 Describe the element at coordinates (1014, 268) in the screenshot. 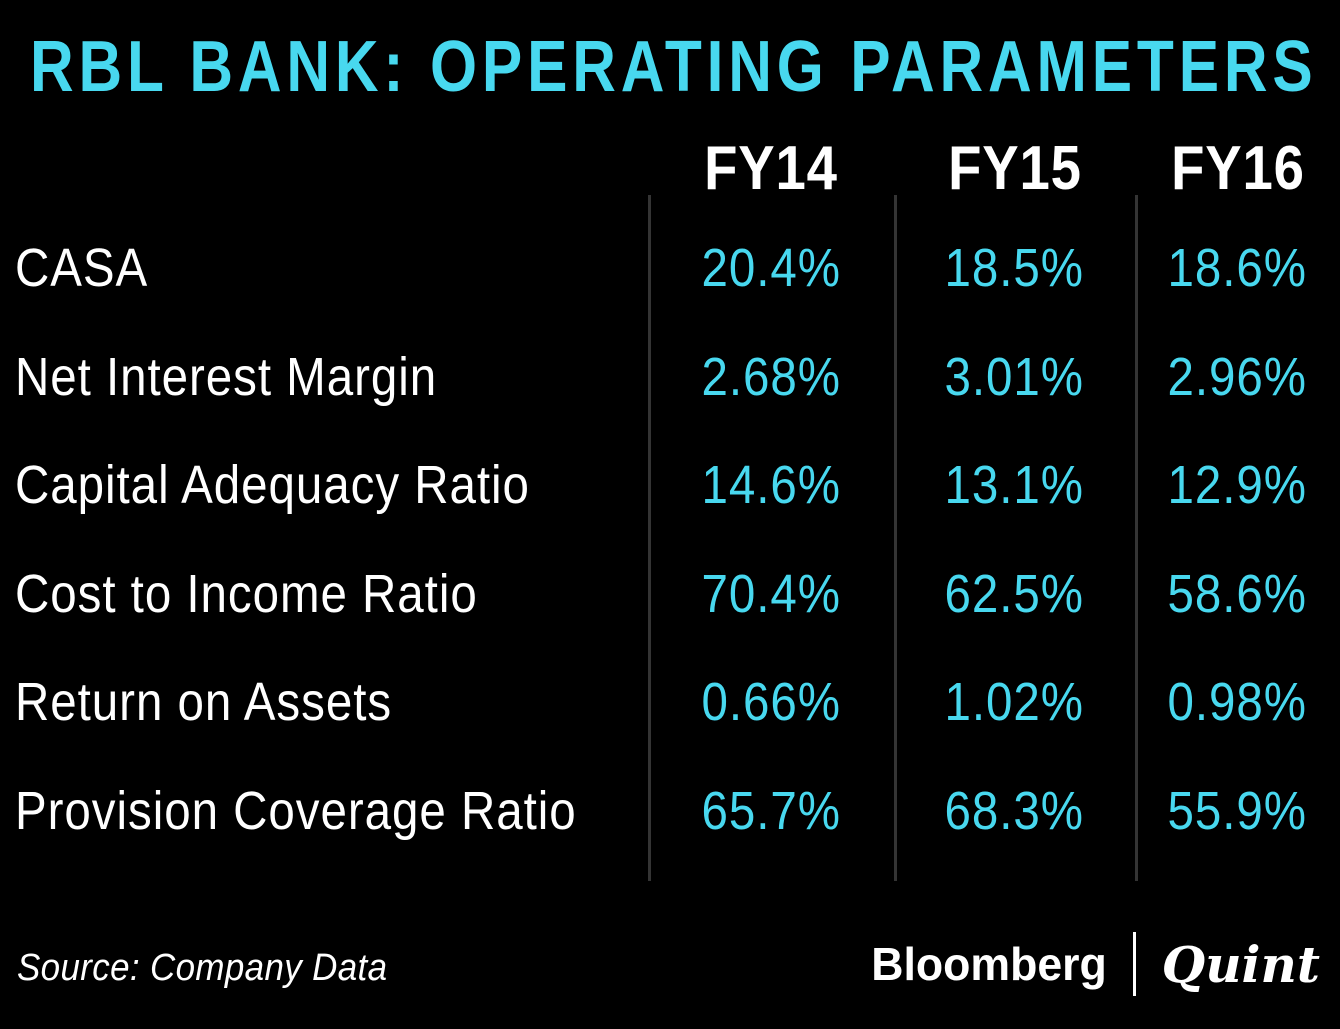

I see `cell-casa-fy15: 18.5%` at that location.